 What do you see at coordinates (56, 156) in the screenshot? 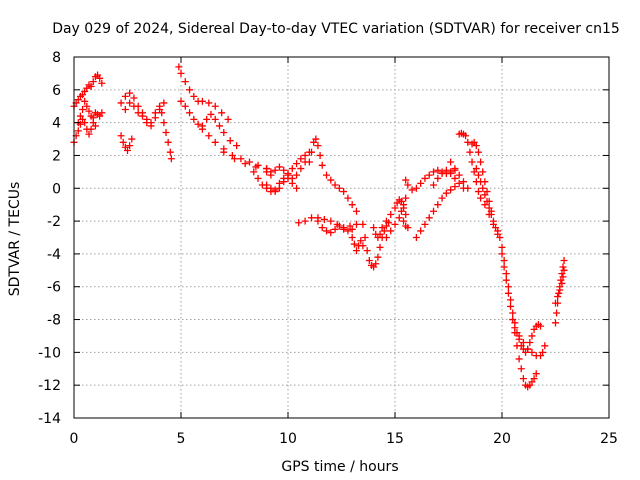
I see `y-tick-label: 2` at bounding box center [56, 156].